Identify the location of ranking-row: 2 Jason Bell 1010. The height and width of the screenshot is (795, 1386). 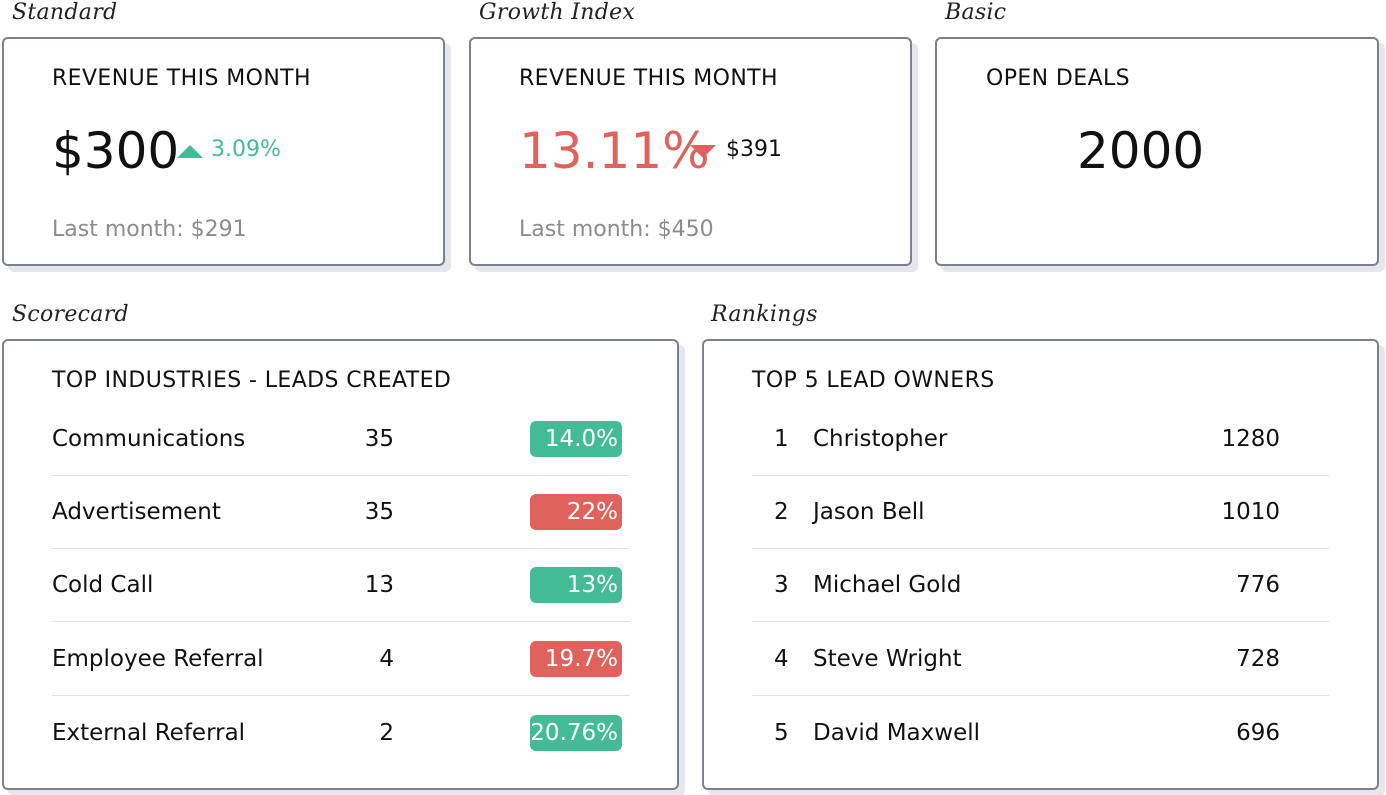
(1040, 512).